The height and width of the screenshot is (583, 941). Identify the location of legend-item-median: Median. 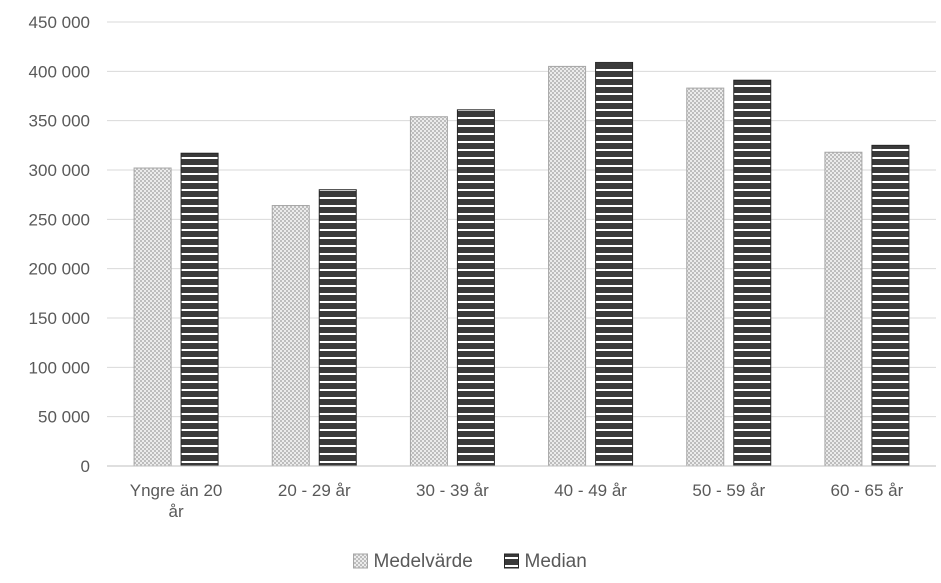
(545, 561).